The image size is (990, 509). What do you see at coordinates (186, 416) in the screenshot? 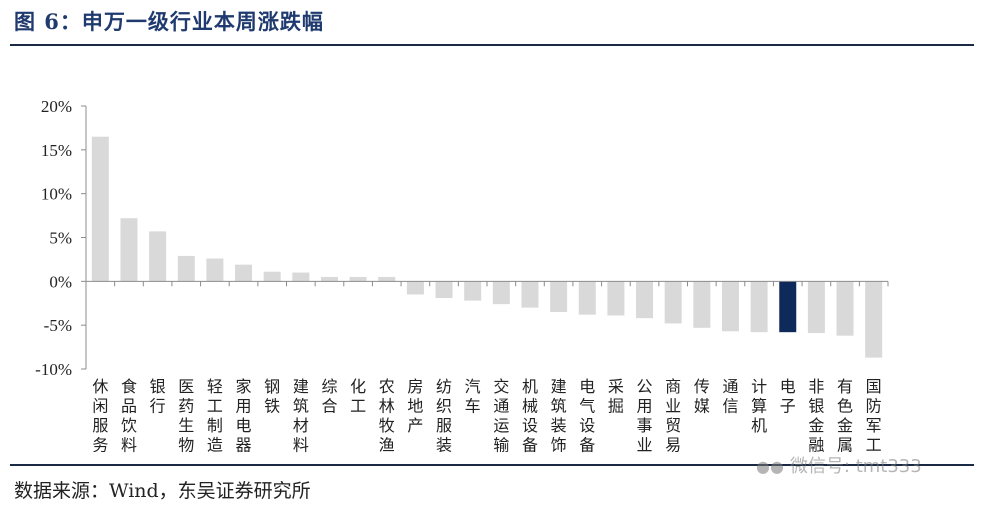
I see `x-tick-label: 医药生物` at bounding box center [186, 416].